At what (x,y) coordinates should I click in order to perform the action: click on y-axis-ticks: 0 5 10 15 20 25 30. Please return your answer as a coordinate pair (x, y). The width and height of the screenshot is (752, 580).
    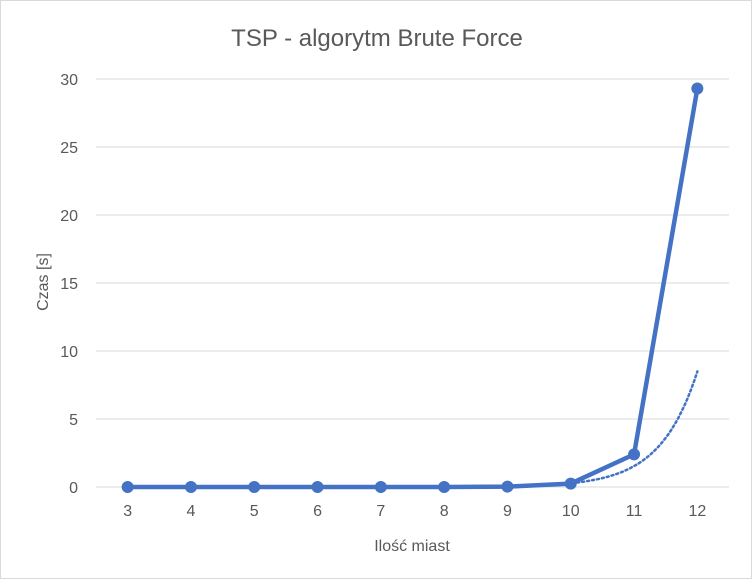
    Looking at the image, I should click on (69, 284).